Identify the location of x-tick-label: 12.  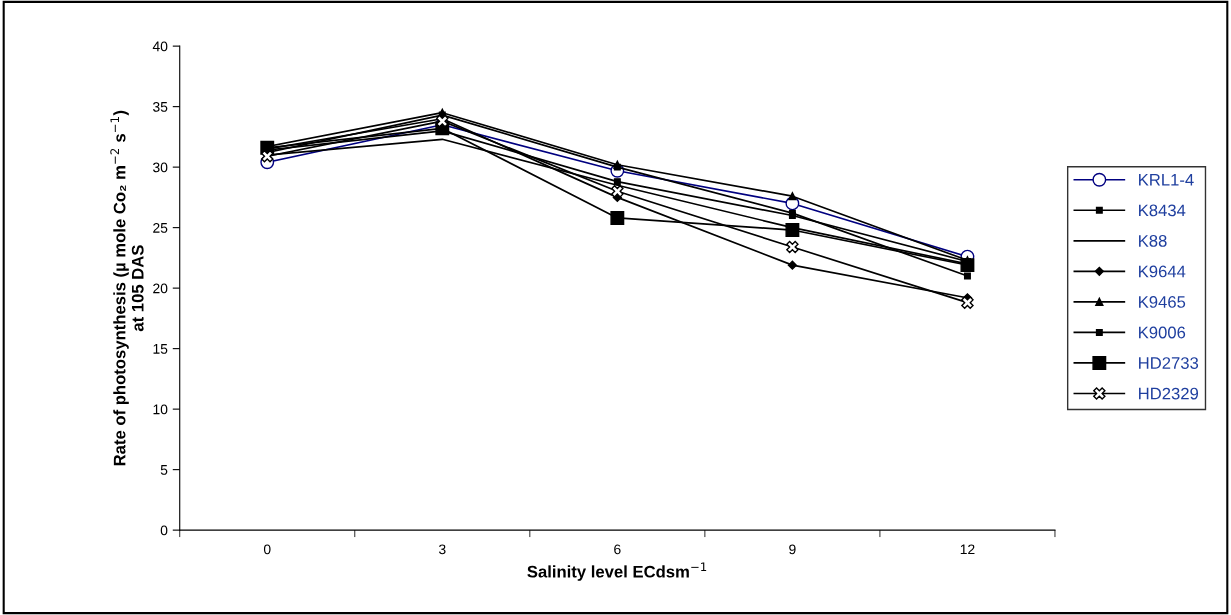
(967, 549).